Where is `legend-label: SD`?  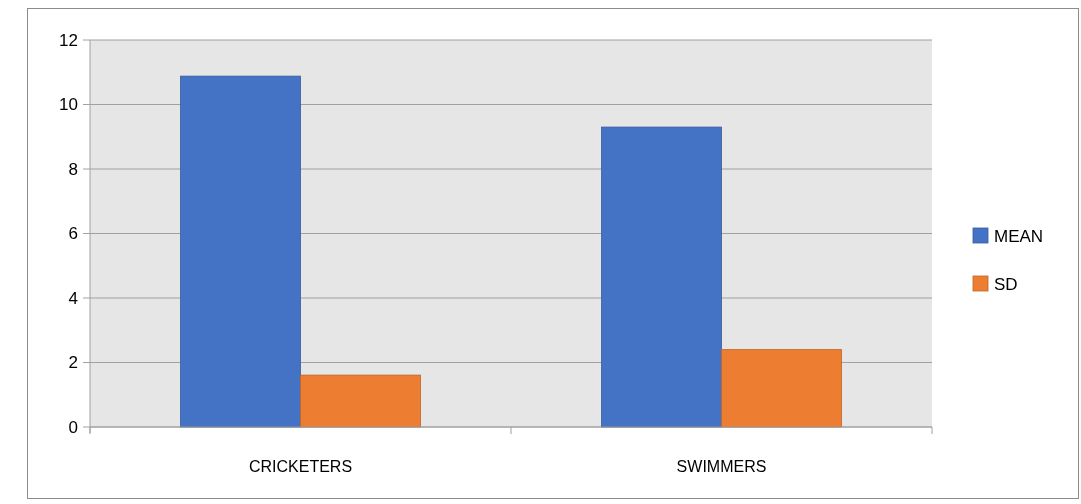
legend-label: SD is located at coordinates (1006, 284).